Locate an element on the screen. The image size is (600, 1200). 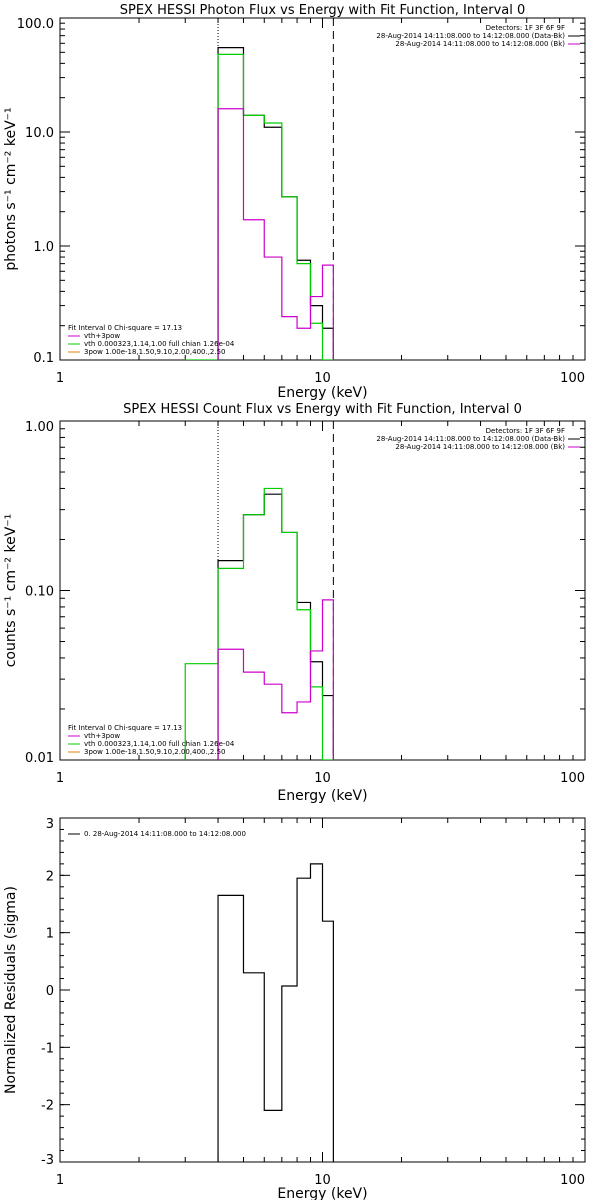
y-tick-label: 3 is located at coordinates (50, 824).